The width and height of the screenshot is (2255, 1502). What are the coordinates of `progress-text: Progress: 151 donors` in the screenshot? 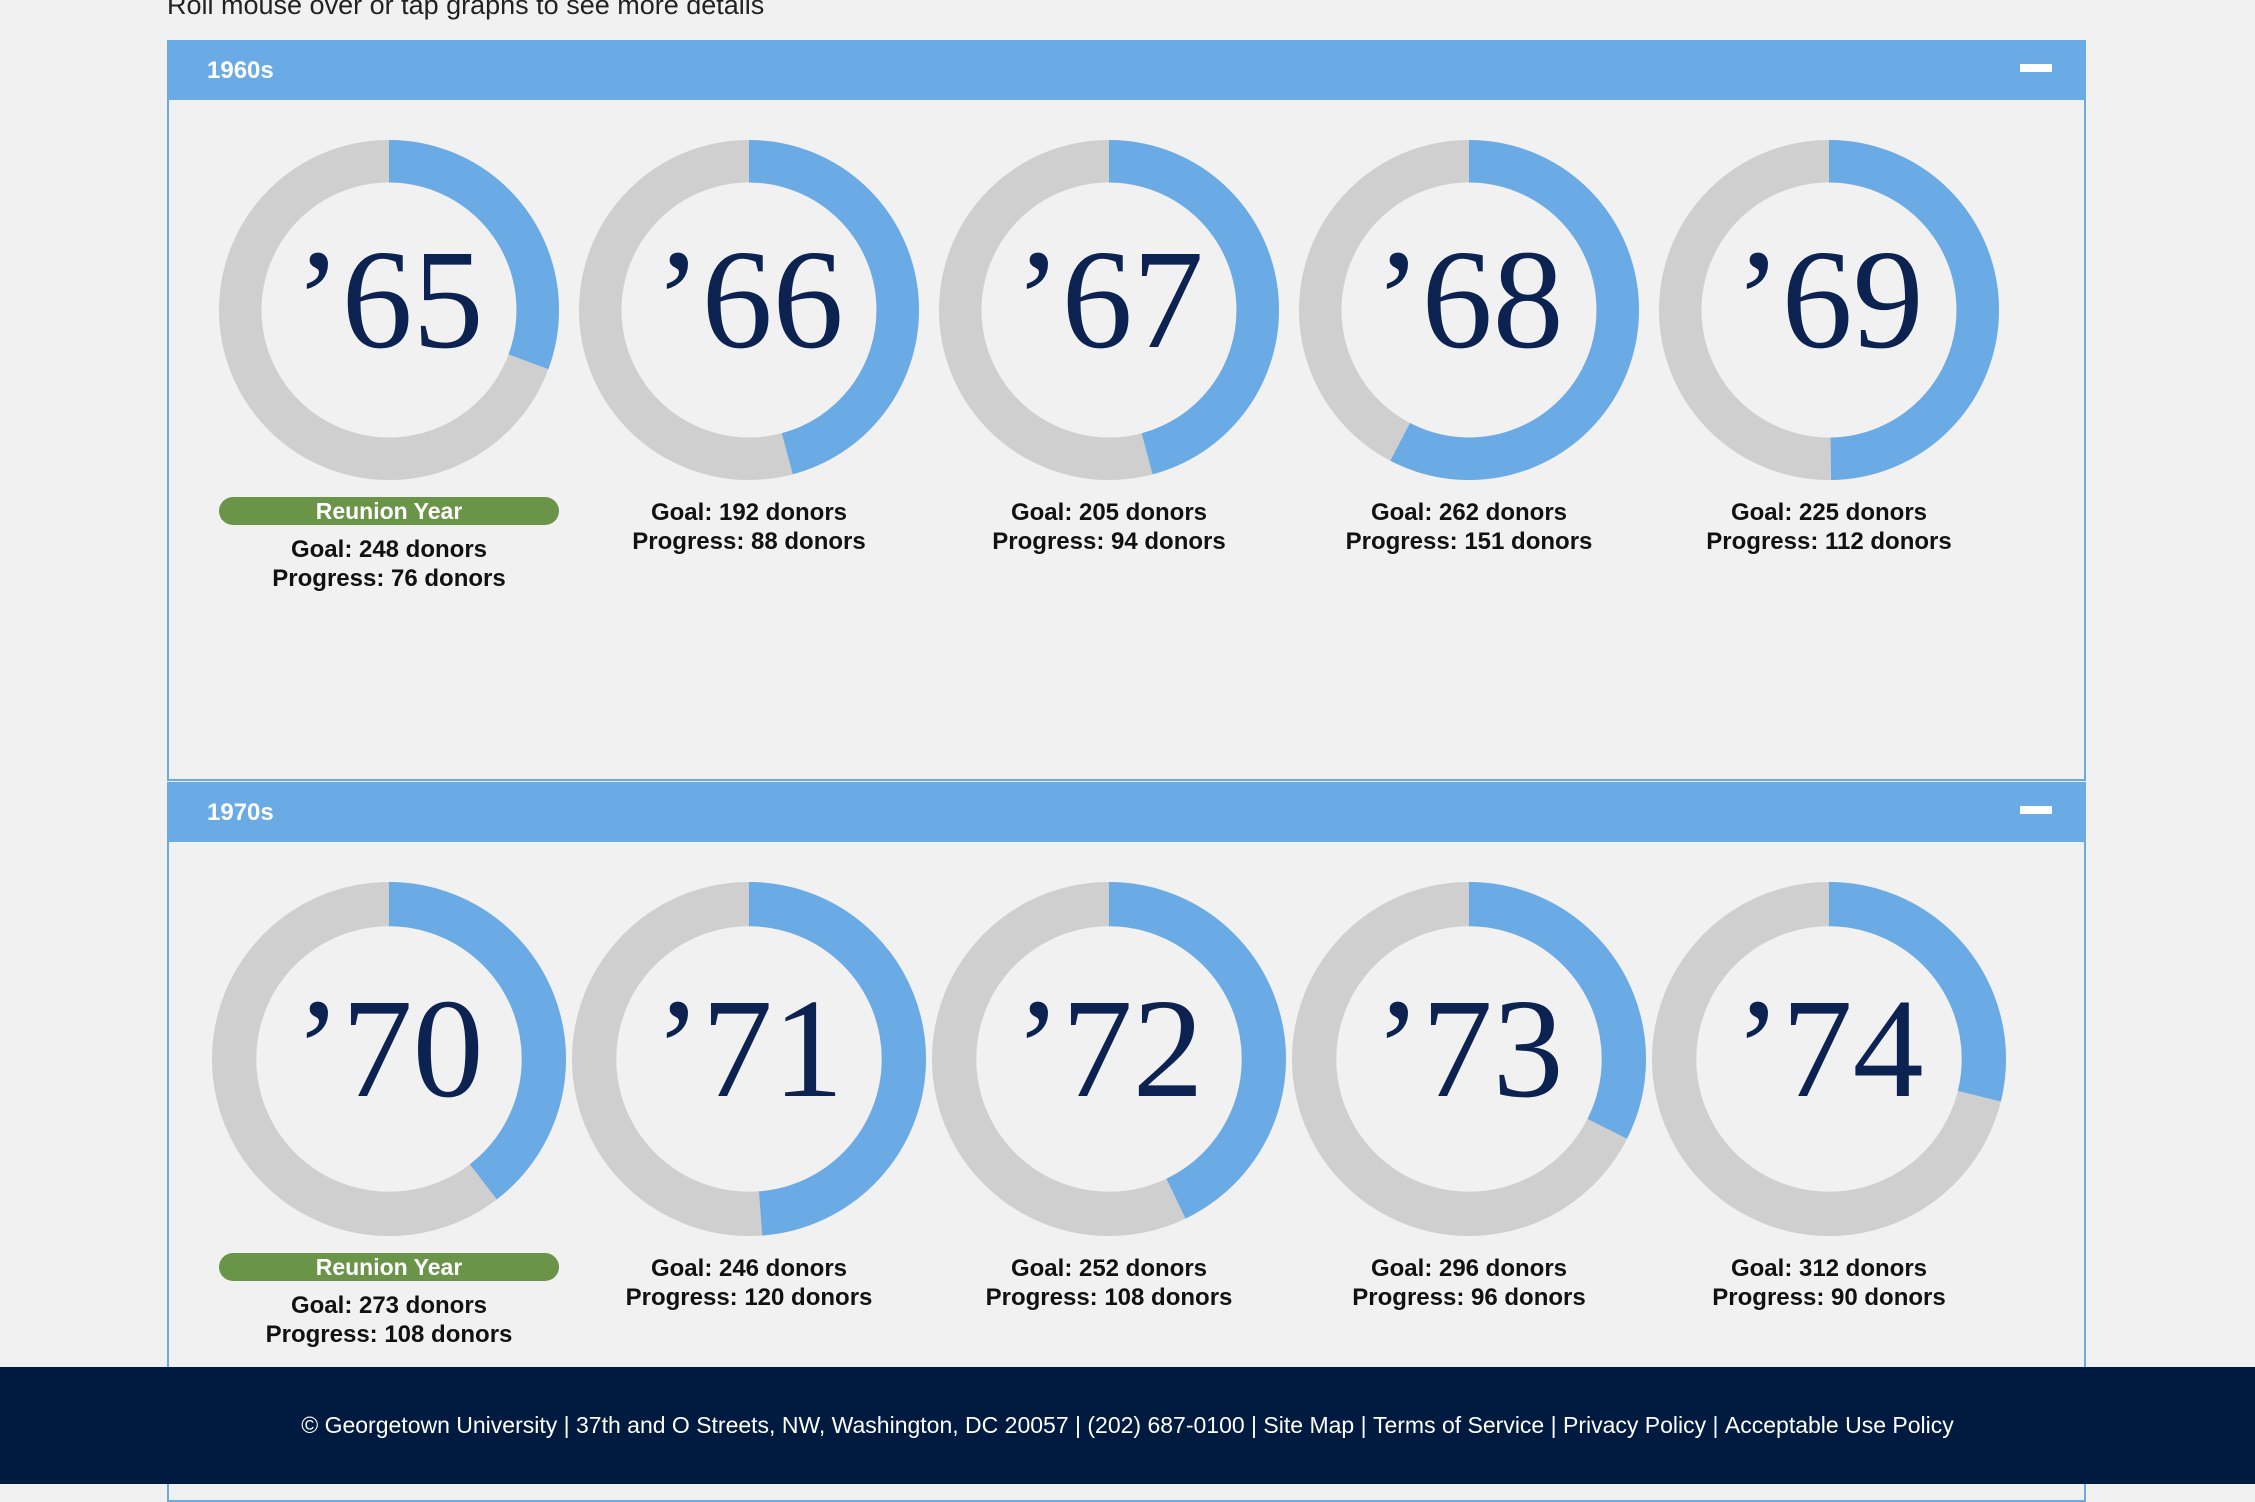 It's located at (1469, 541).